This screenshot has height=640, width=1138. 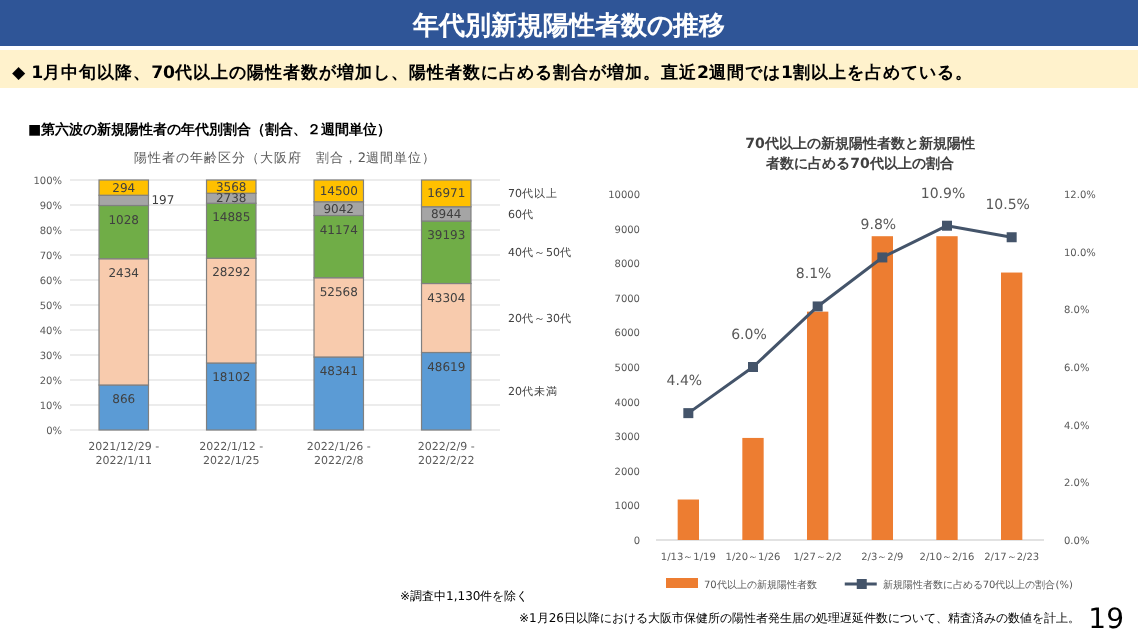 I want to click on text: 19, so click(x=1106, y=620).